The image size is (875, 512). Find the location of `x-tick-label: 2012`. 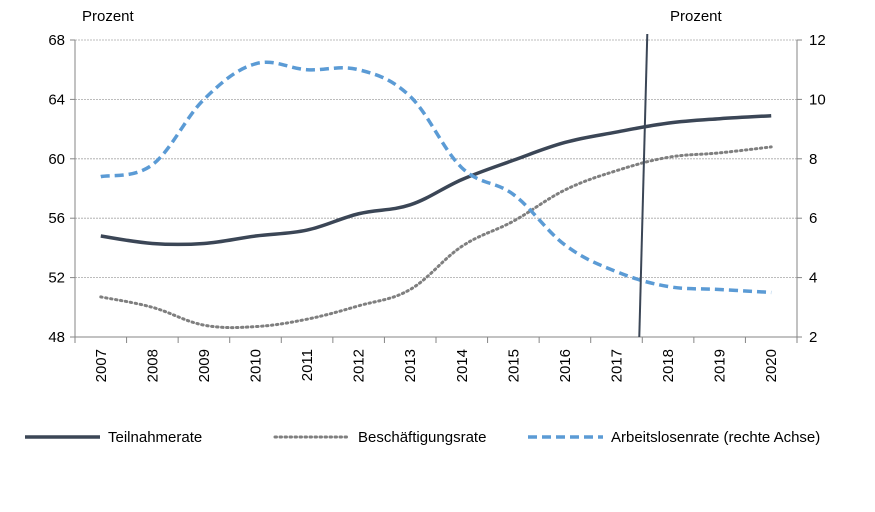

x-tick-label: 2012 is located at coordinates (359, 365).